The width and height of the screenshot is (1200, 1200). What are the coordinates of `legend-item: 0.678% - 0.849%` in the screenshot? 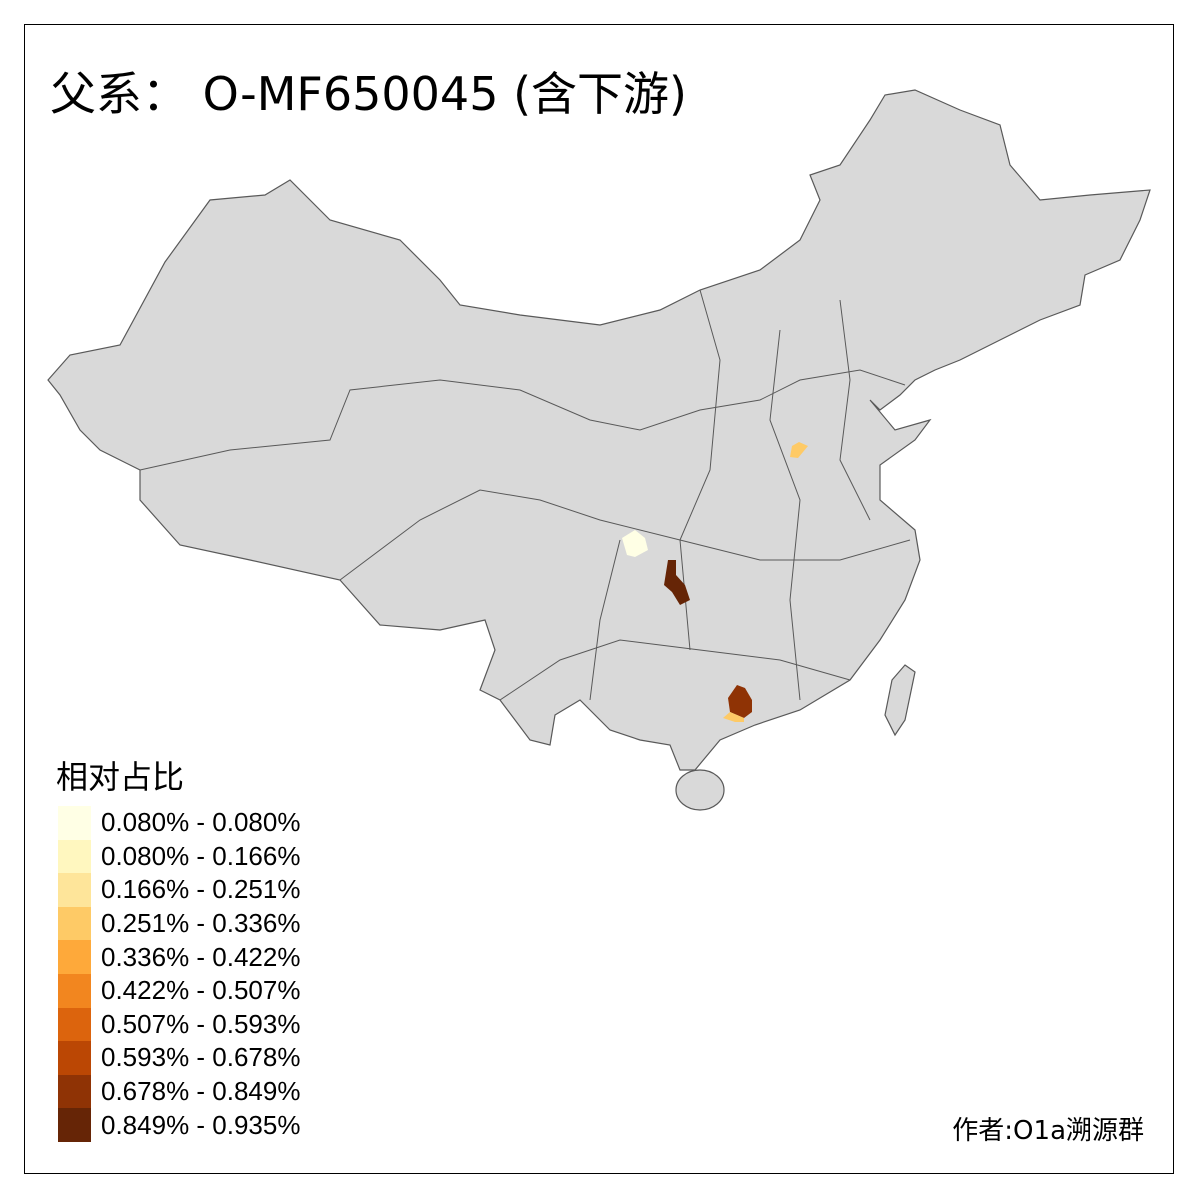 It's located at (179, 1091).